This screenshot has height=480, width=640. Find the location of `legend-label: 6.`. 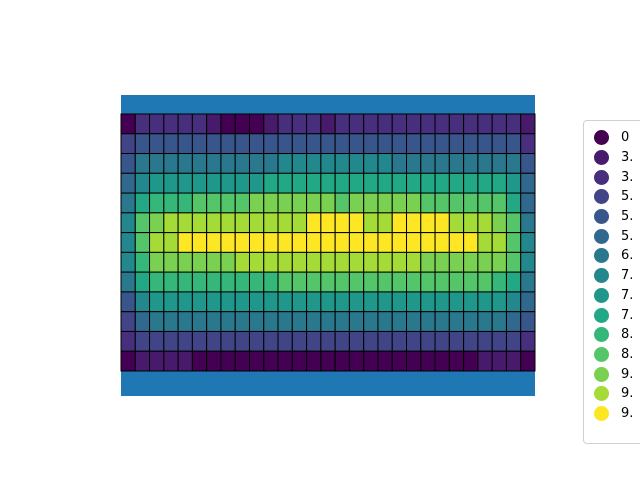

legend-label: 6. is located at coordinates (627, 256).